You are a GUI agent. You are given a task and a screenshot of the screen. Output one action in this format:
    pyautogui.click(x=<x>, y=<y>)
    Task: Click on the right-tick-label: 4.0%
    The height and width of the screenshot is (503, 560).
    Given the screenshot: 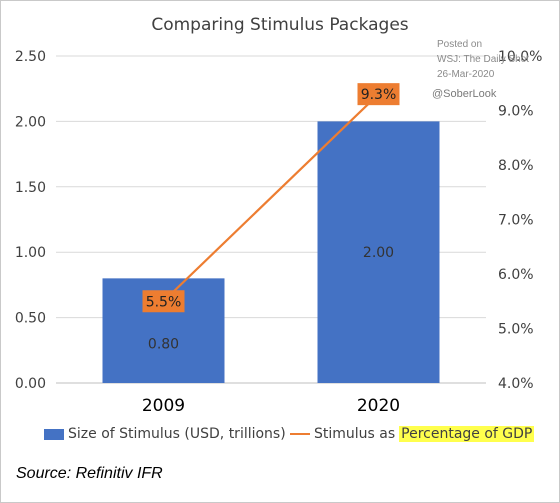 What is the action you would take?
    pyautogui.click(x=516, y=384)
    